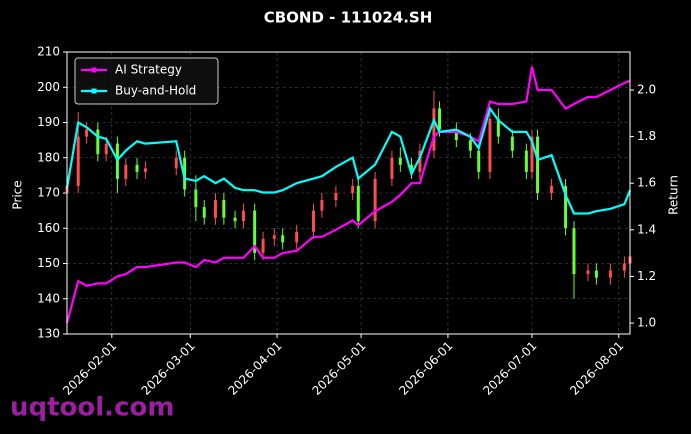 This screenshot has width=691, height=434. Describe the element at coordinates (646, 136) in the screenshot. I see `y2-tick-label: 1.8` at that location.